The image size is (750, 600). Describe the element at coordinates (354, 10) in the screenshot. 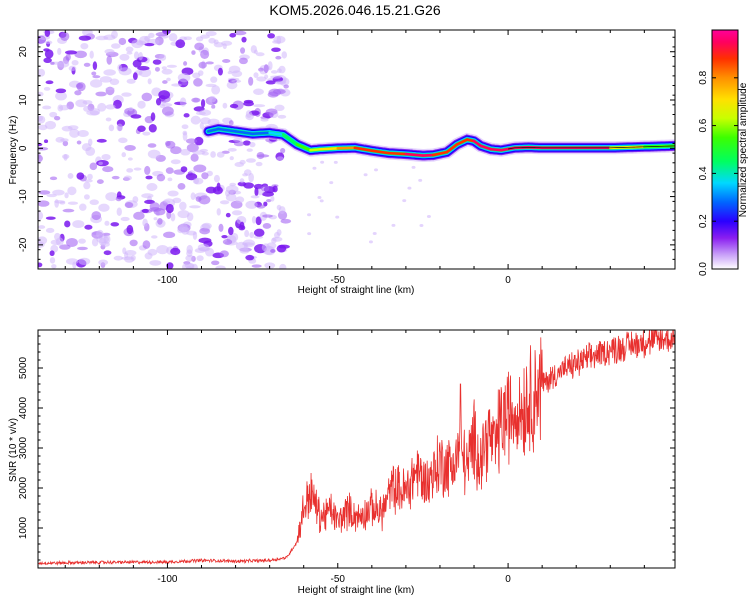

I see `chart-title: KOM5.2026.046.15.21.G26` at that location.